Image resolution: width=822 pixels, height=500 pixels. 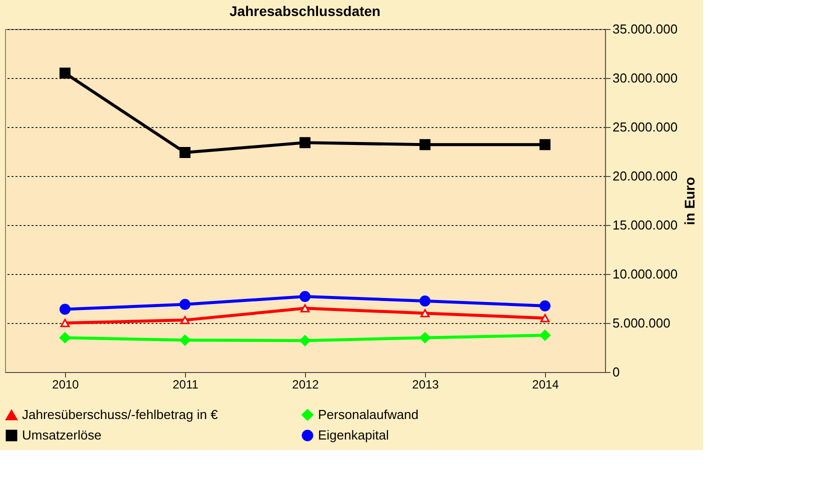 What do you see at coordinates (353, 435) in the screenshot?
I see `legend-label: Eigenkapital` at bounding box center [353, 435].